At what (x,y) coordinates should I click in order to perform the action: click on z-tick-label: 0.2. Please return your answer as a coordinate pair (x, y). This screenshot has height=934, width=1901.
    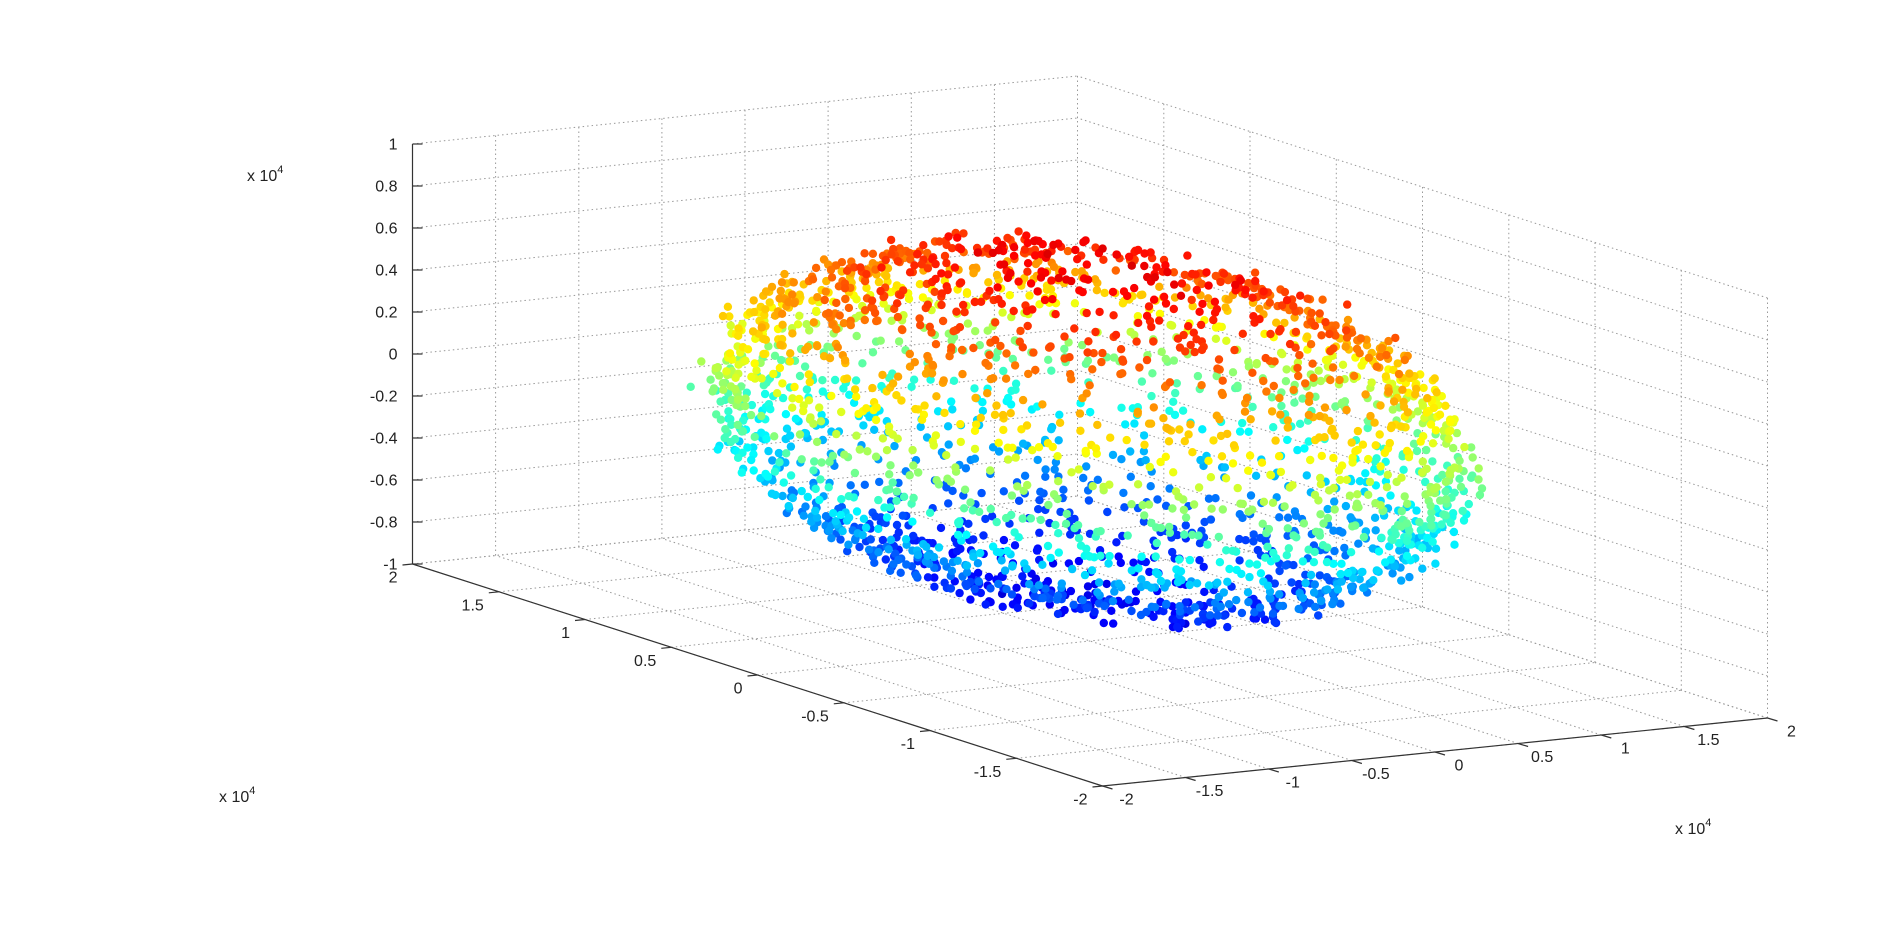
    Looking at the image, I should click on (386, 313).